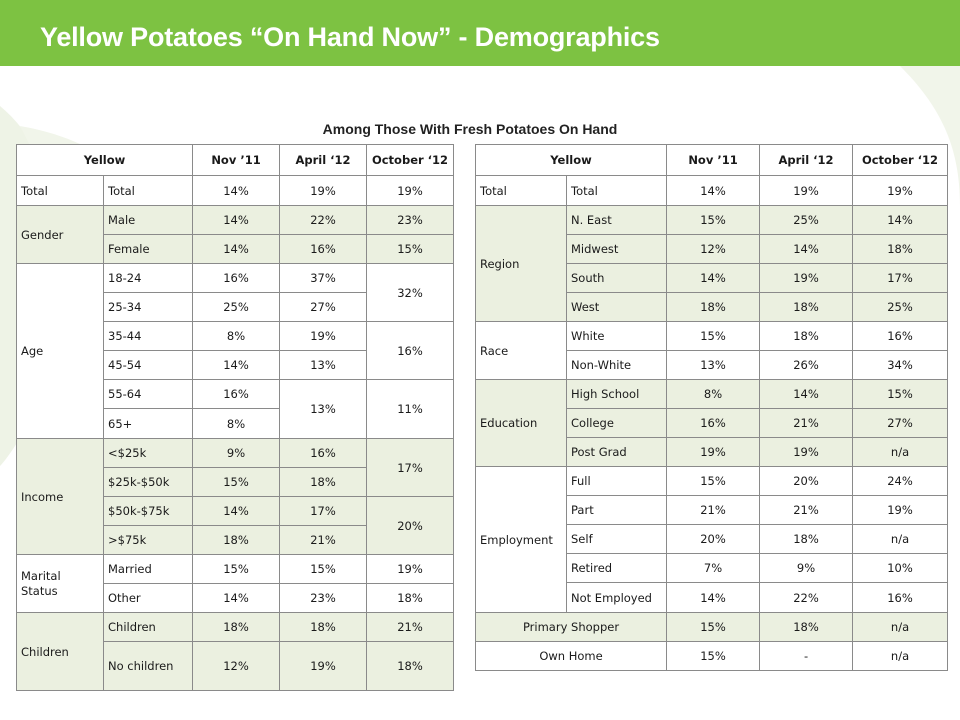 The image size is (960, 720). I want to click on cell-apr12: 9%, so click(806, 568).